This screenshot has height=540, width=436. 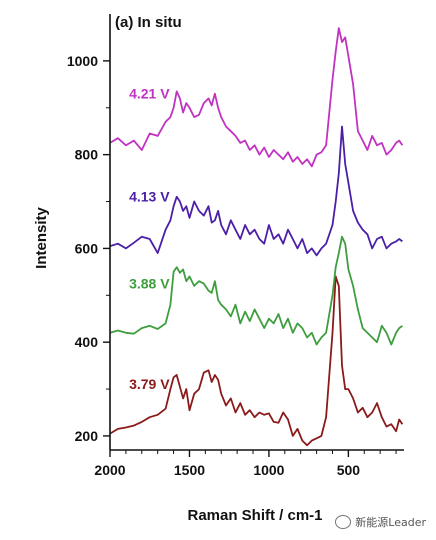 I want to click on labels-layer: 3.79 V 3.88 V 4.13 V 4.21 V, so click(x=149, y=238).